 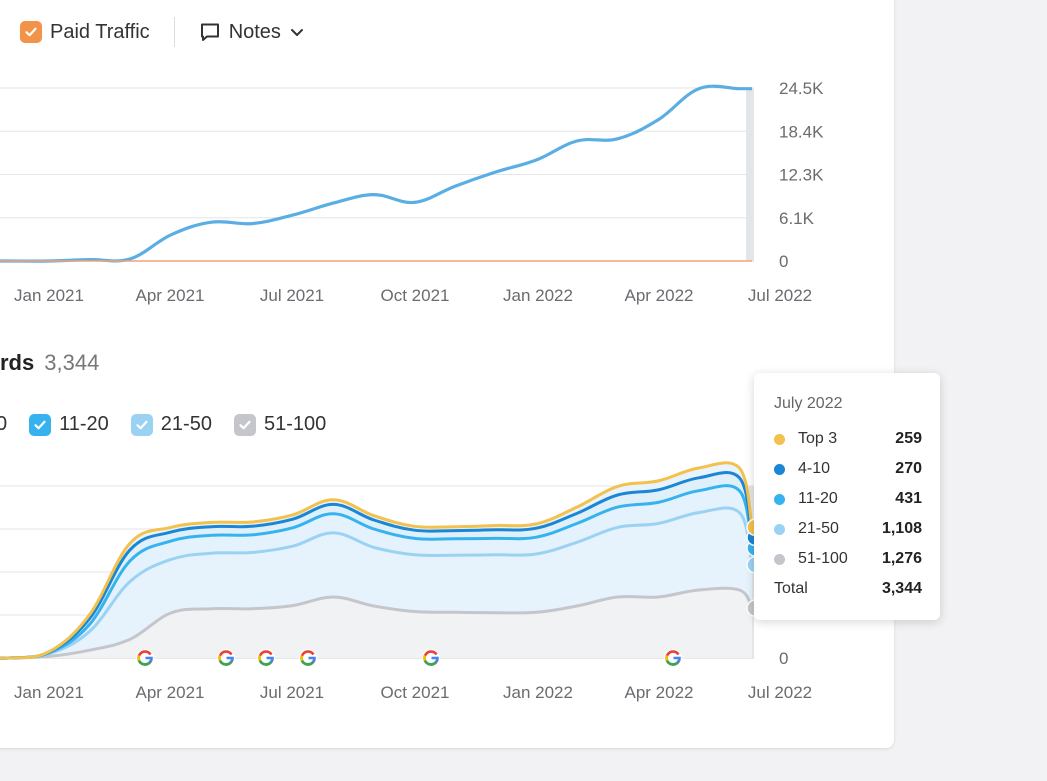 What do you see at coordinates (801, 131) in the screenshot?
I see `y-tick-label: 18.4K` at bounding box center [801, 131].